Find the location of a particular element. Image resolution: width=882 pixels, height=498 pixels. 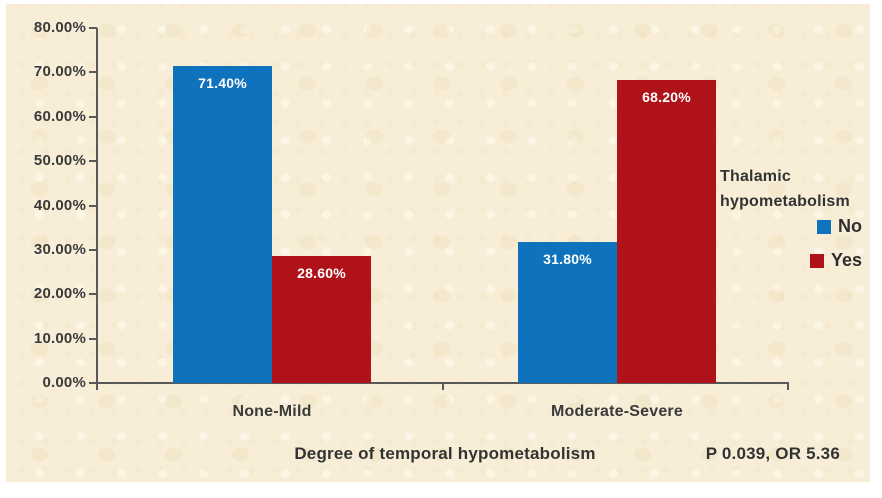

bar-yes-none-mild: 28.60% is located at coordinates (321, 319).